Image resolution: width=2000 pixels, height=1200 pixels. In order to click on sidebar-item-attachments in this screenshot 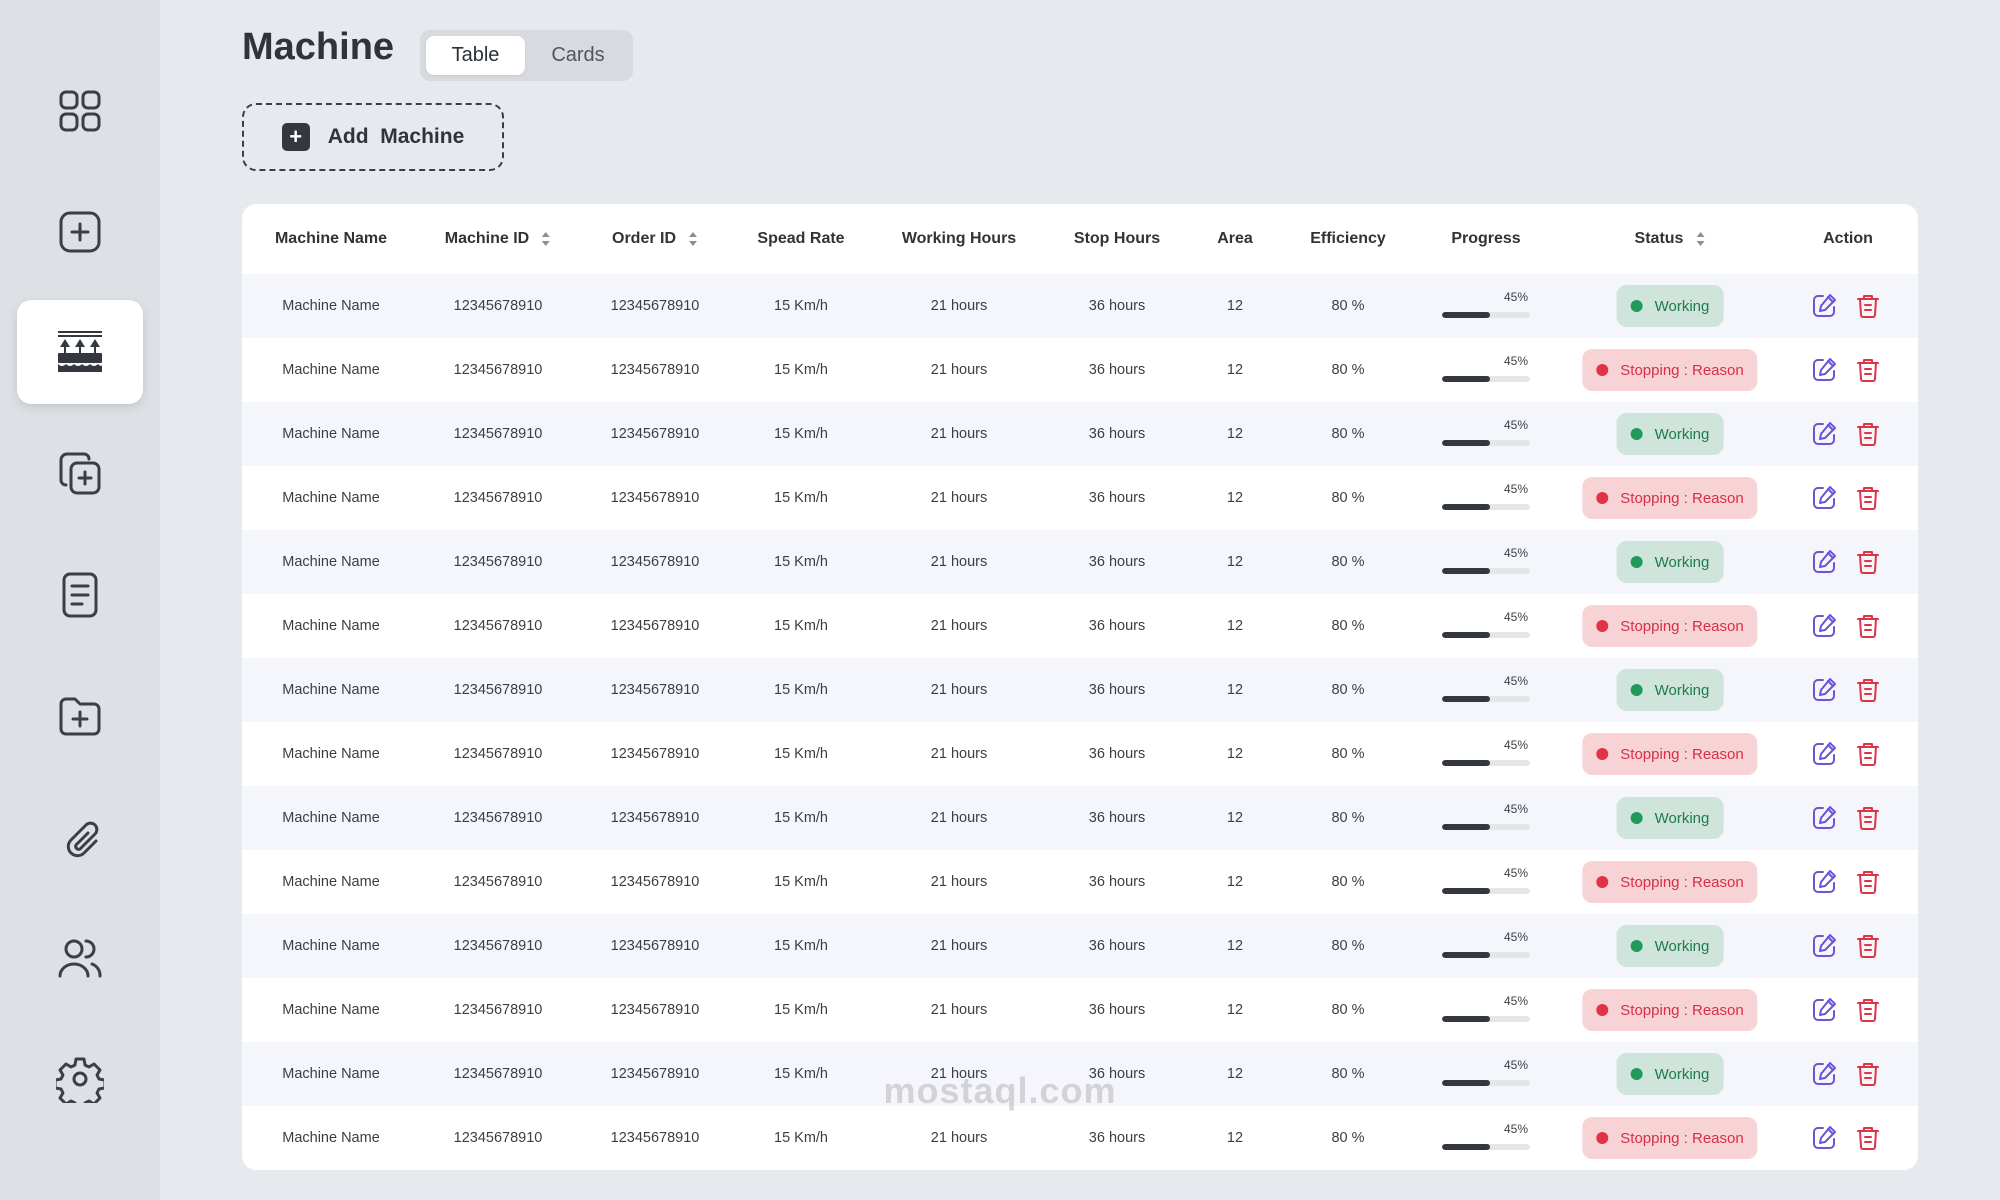, I will do `click(80, 837)`.